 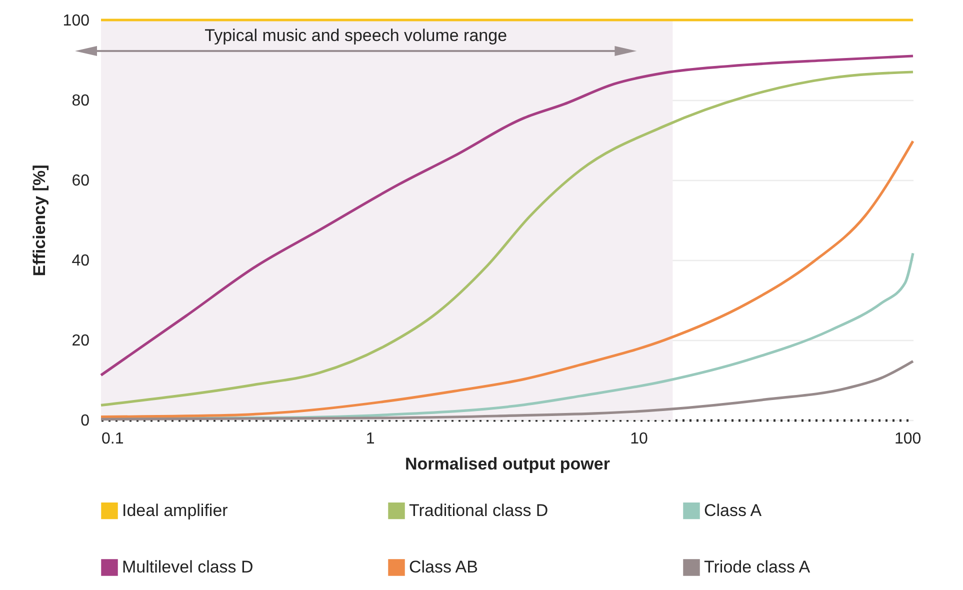 What do you see at coordinates (507, 464) in the screenshot?
I see `x-axis-title: Normalised output power` at bounding box center [507, 464].